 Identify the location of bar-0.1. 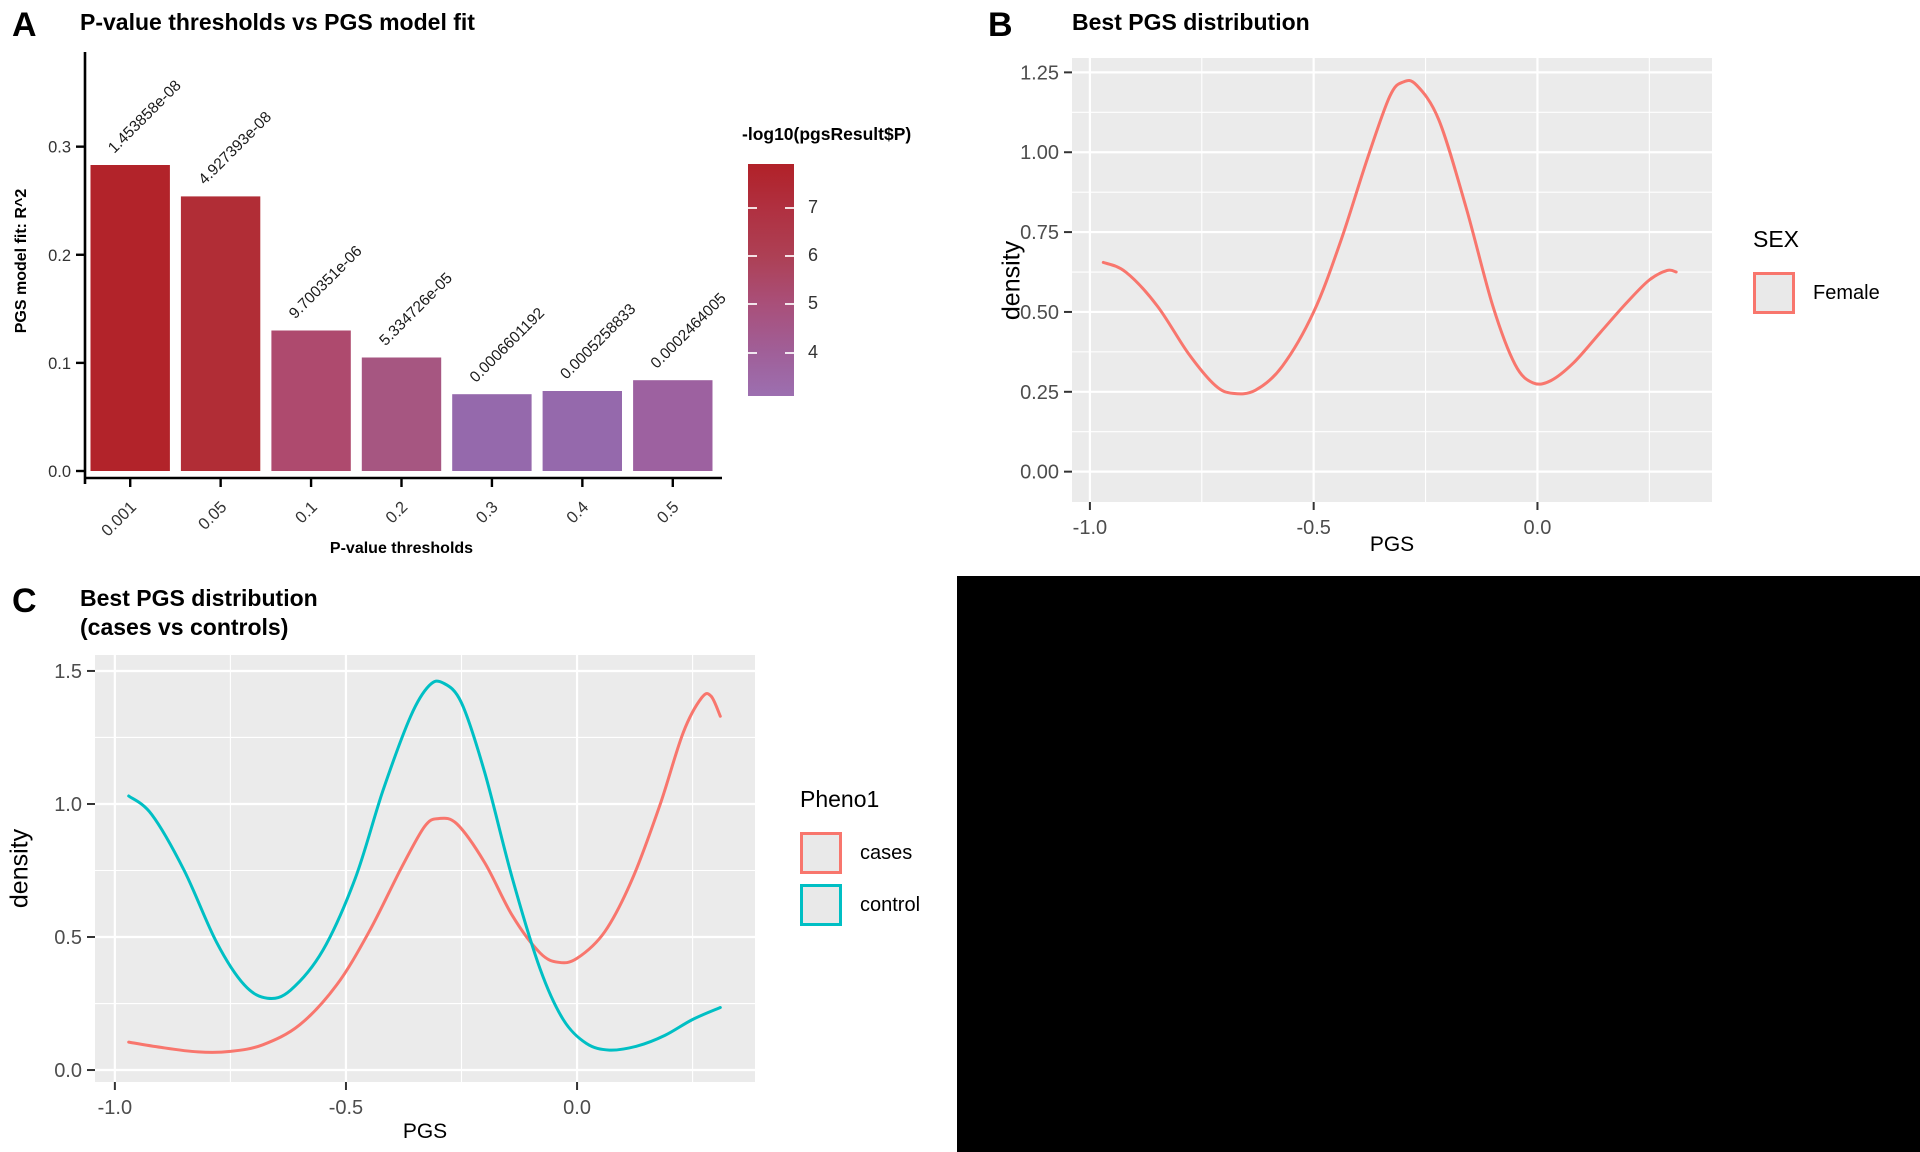
(311, 400).